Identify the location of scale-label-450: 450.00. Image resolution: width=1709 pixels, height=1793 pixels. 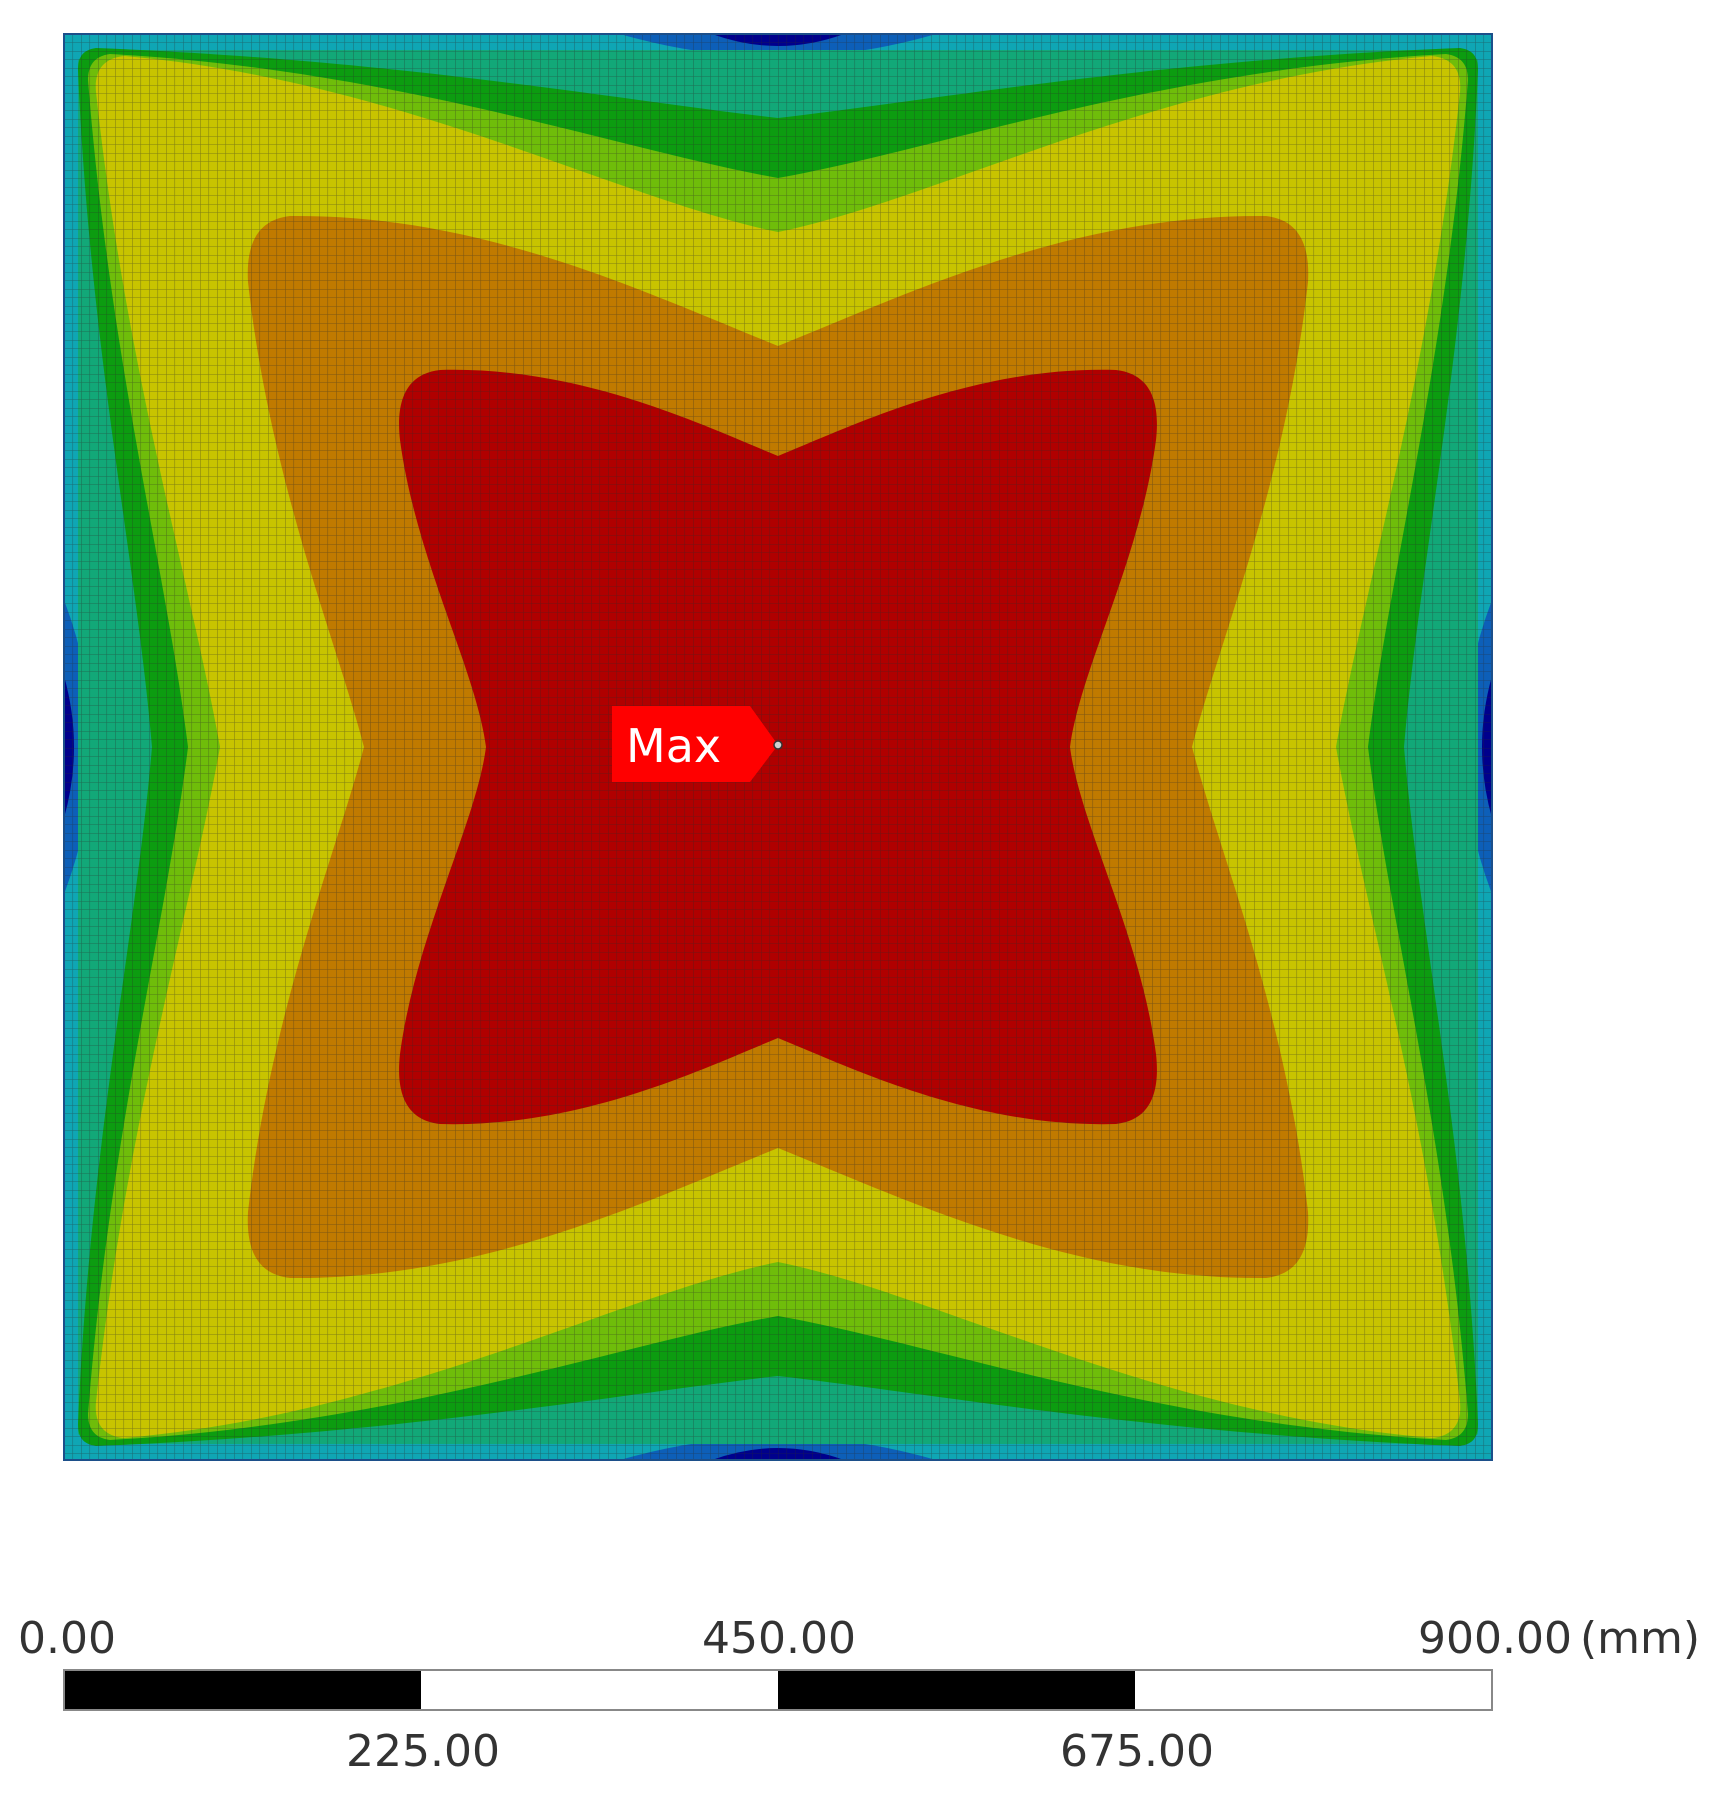
(779, 1638).